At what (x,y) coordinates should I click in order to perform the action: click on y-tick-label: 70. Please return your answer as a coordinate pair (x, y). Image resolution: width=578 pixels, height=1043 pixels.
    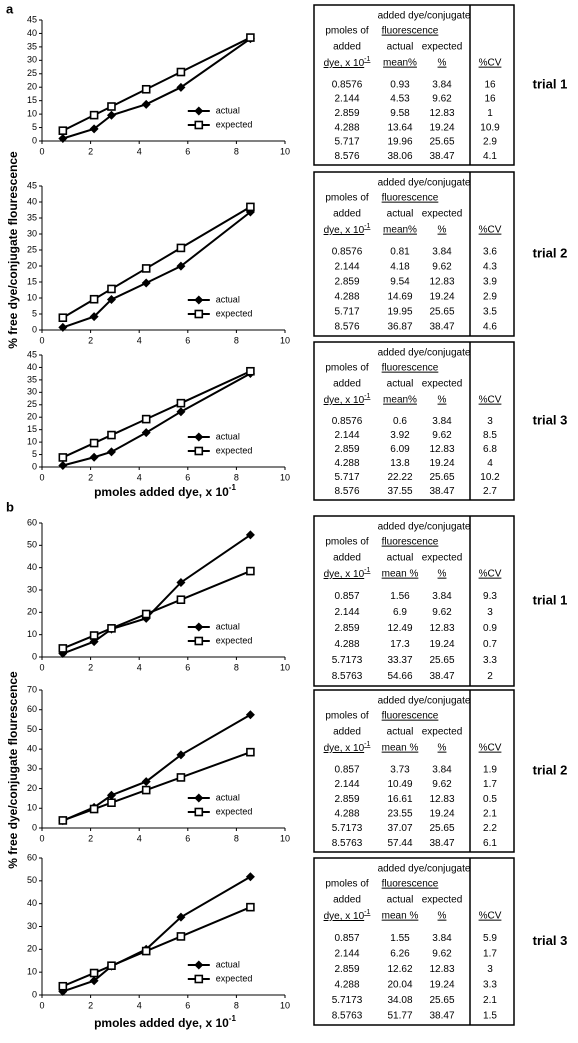
    Looking at the image, I should click on (32, 689).